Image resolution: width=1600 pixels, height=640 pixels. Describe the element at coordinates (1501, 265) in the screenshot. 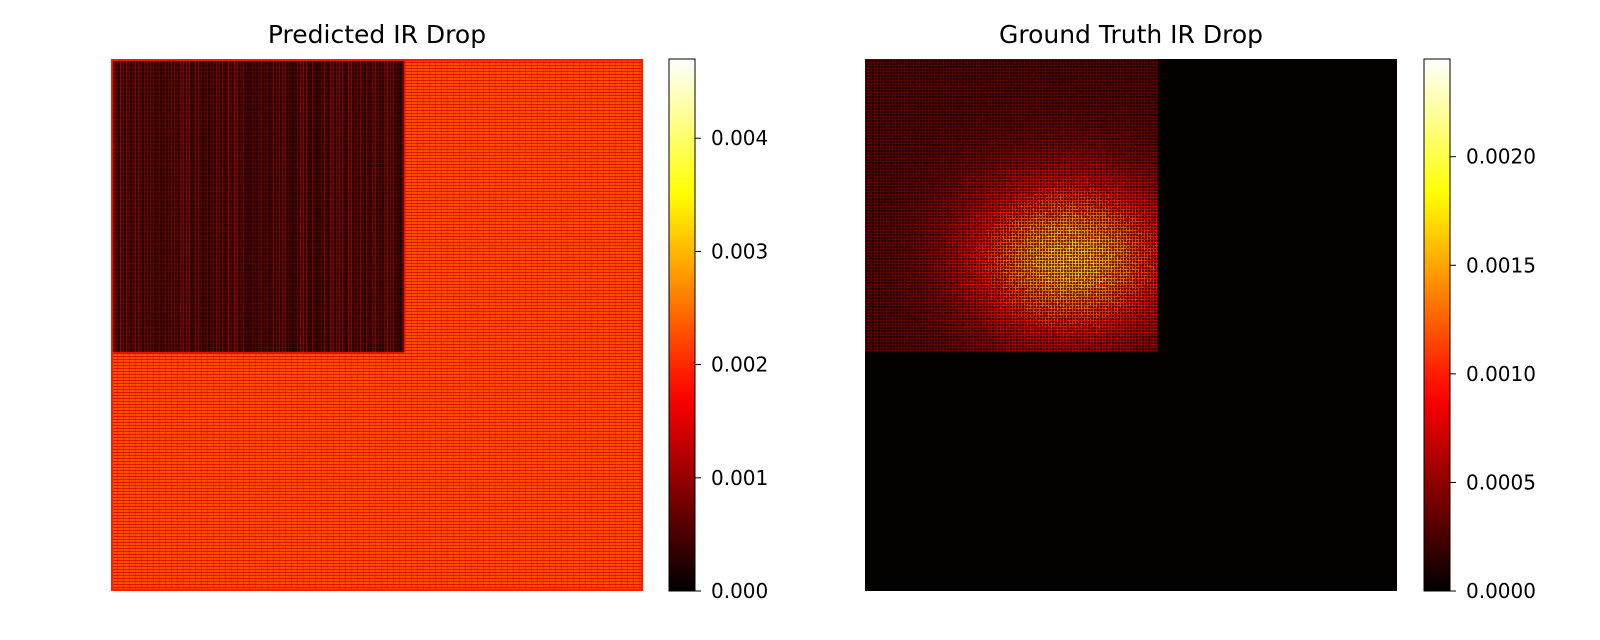

I see `colorbar-tick-label: 0.0015` at that location.